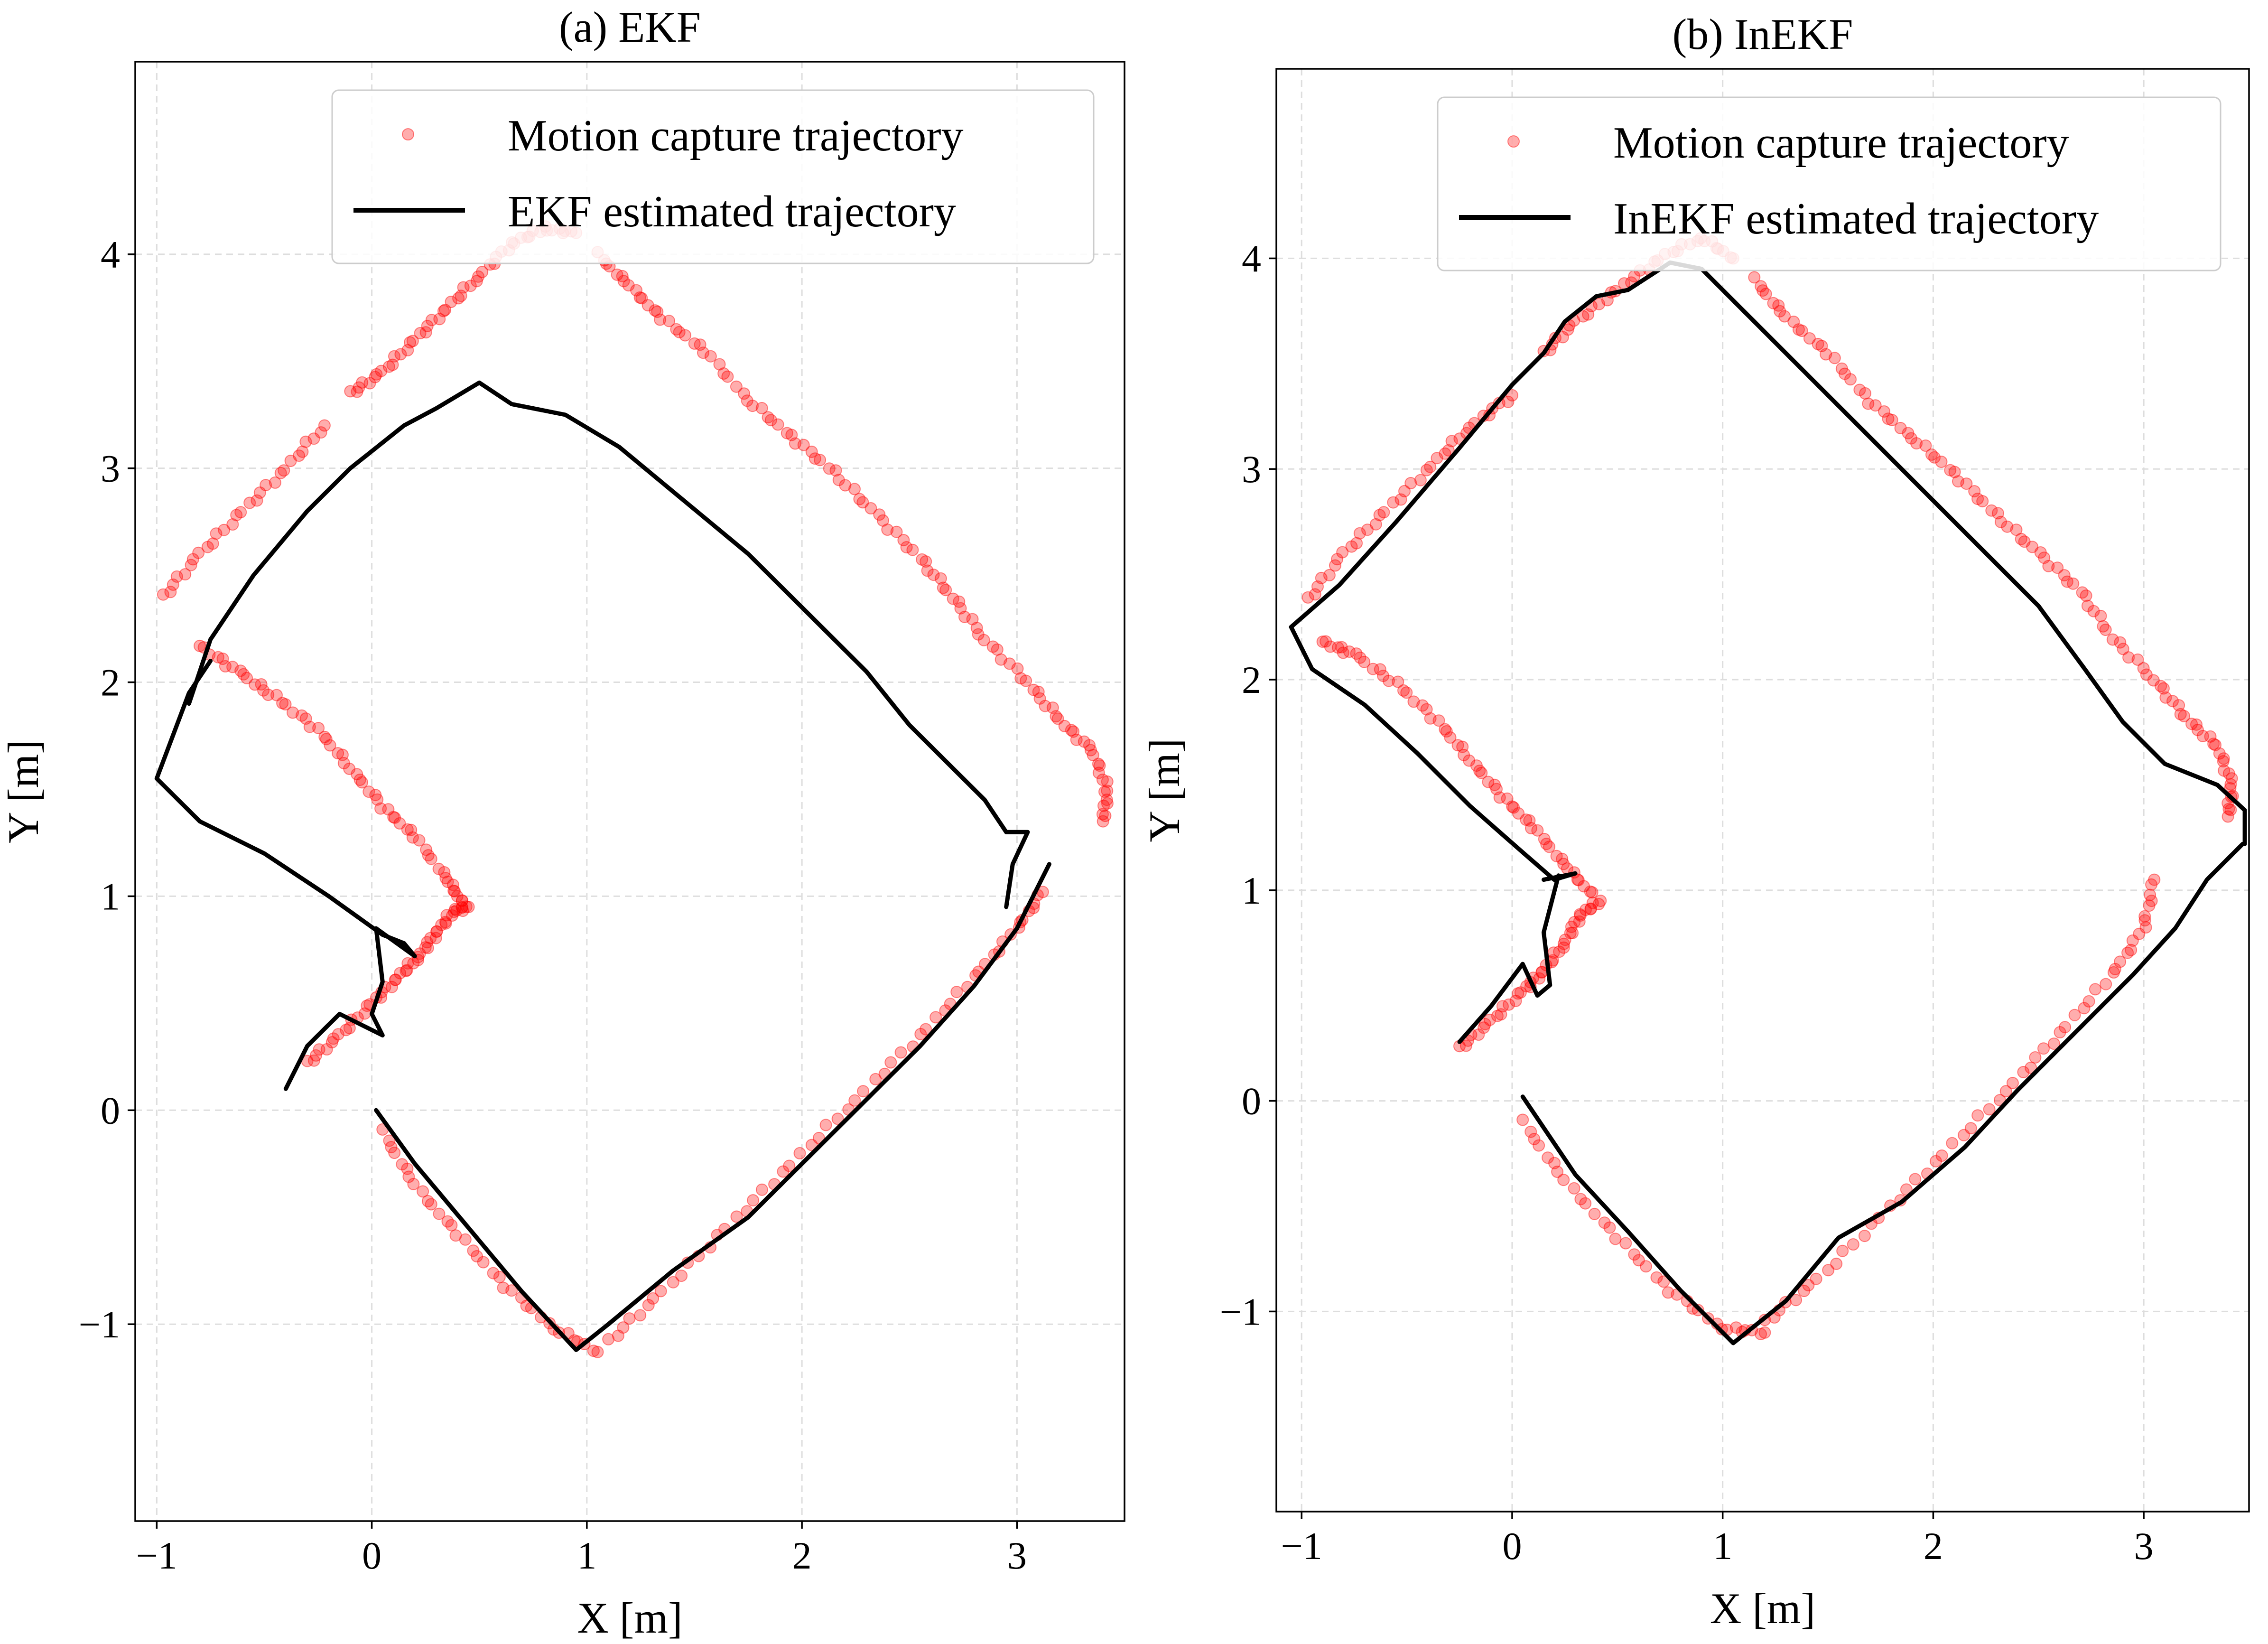 Image resolution: width=2268 pixels, height=1644 pixels. I want to click on x-tick-label: 3, so click(1017, 1555).